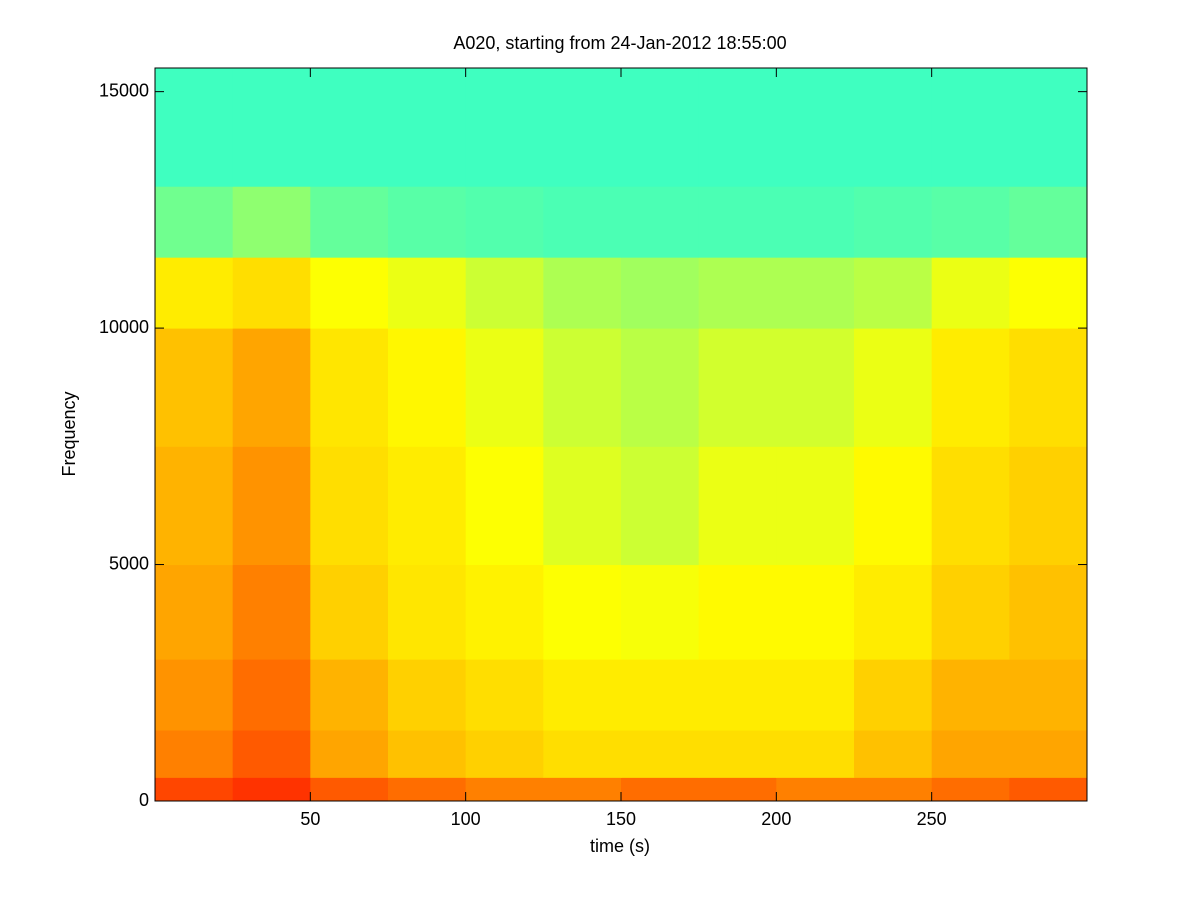 This screenshot has width=1200, height=900. Describe the element at coordinates (69, 433) in the screenshot. I see `y-axis-label: Frequency` at that location.